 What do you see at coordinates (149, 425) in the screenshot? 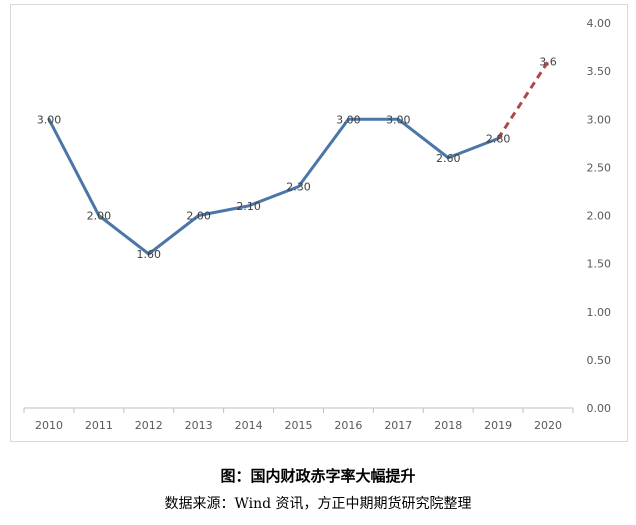
I see `x-tick-label: 2012` at bounding box center [149, 425].